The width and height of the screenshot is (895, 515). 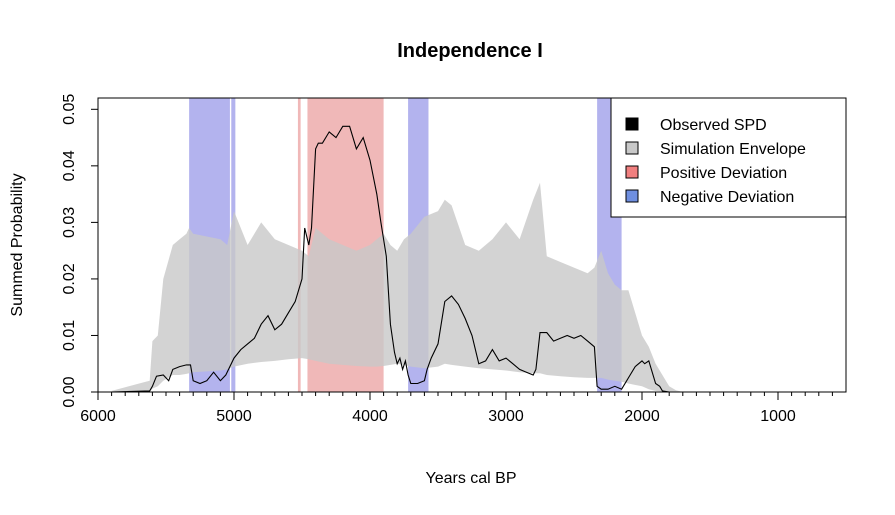 I want to click on legend-label: Simulation Envelope, so click(x=733, y=149).